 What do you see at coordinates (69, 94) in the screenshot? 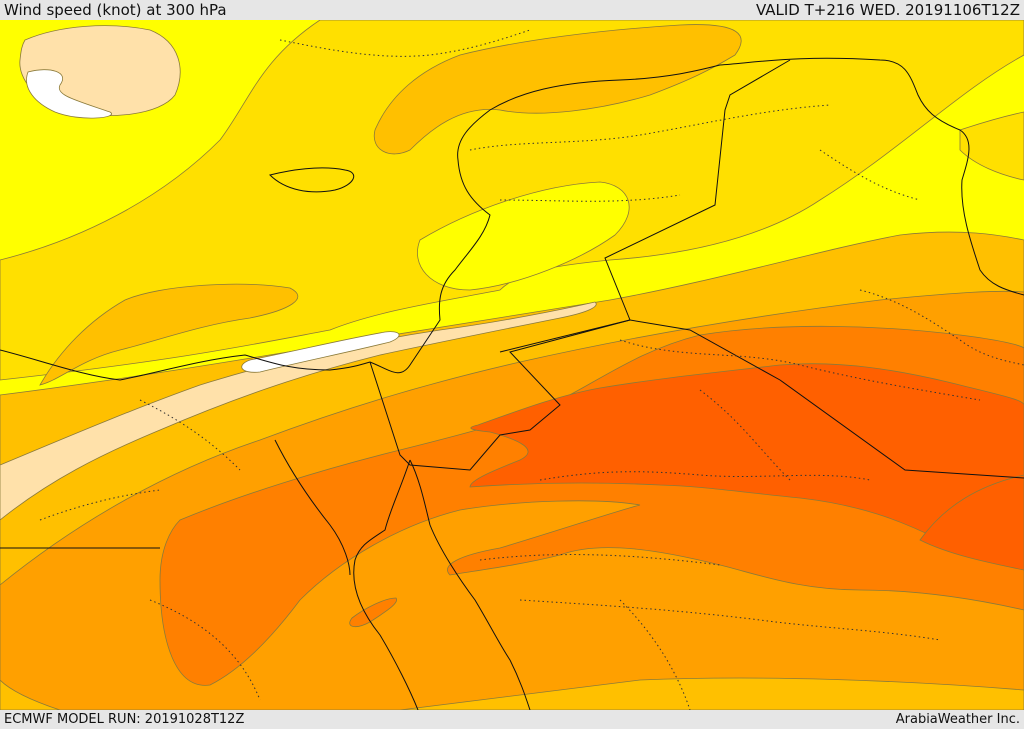
I see `blob-white-northwest` at bounding box center [69, 94].